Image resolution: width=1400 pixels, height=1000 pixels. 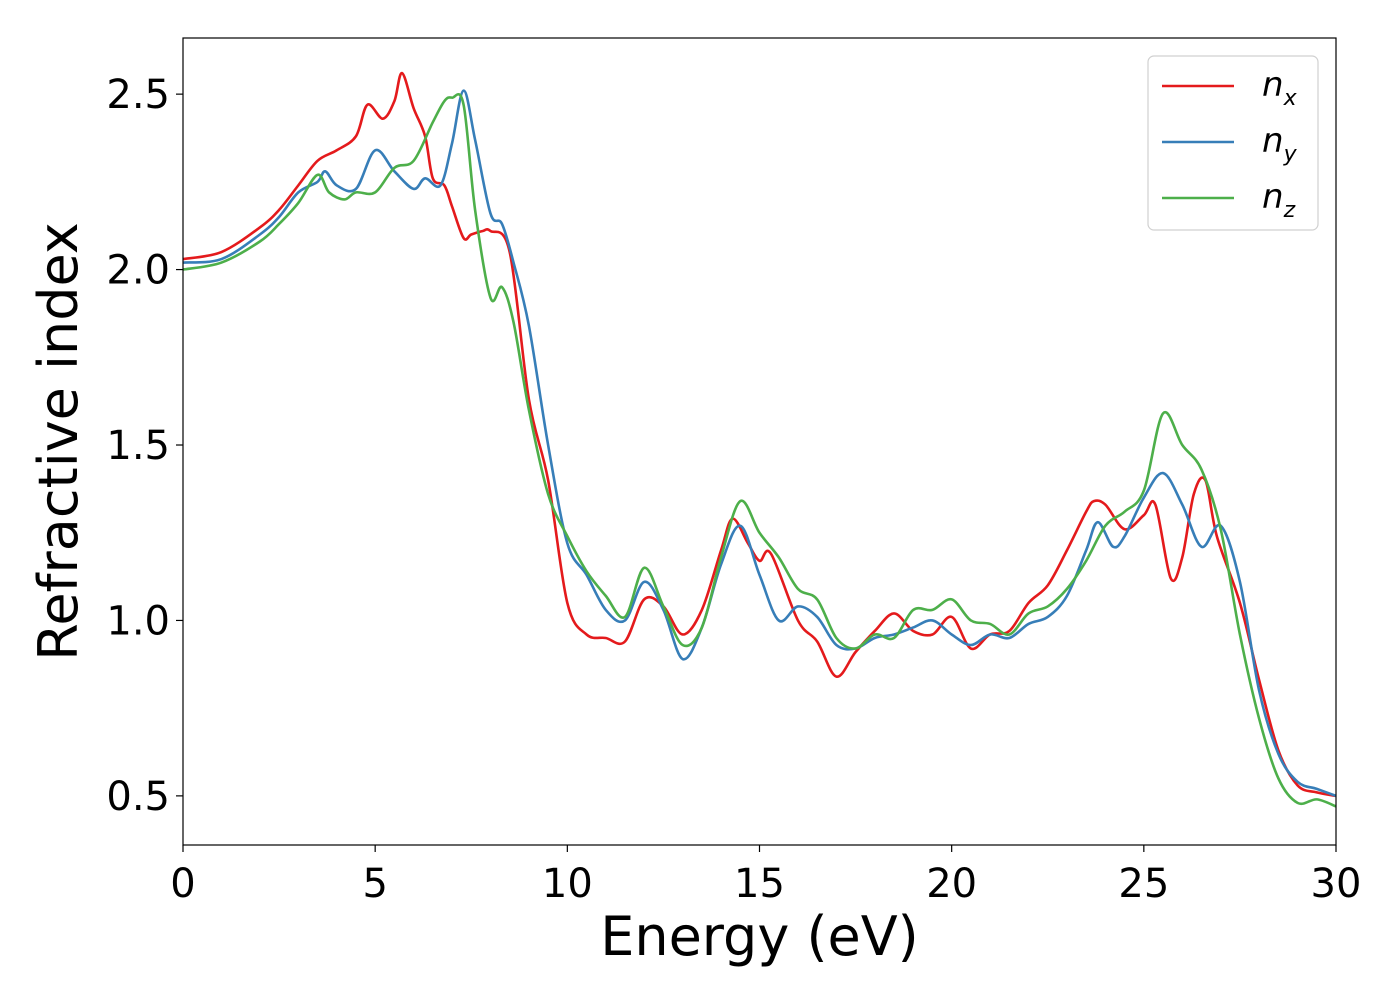 What do you see at coordinates (374, 884) in the screenshot?
I see `x-tick-label: 5` at bounding box center [374, 884].